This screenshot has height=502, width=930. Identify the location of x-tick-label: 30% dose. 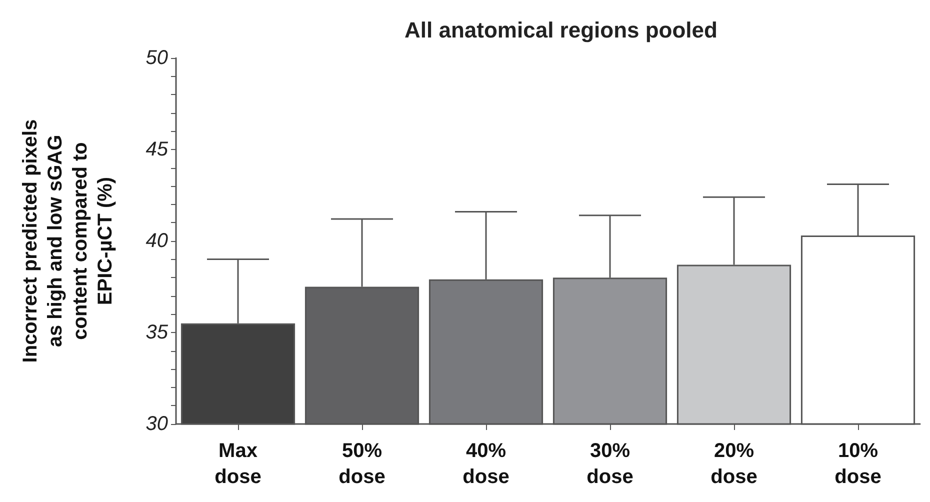
(610, 464).